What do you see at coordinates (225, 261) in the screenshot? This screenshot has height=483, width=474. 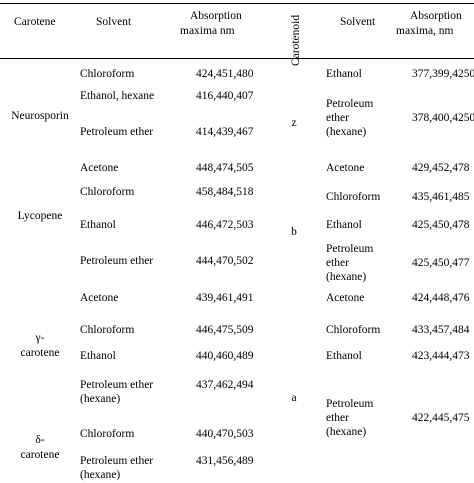 I see `absorption-maxima-cell: 444,470,502` at bounding box center [225, 261].